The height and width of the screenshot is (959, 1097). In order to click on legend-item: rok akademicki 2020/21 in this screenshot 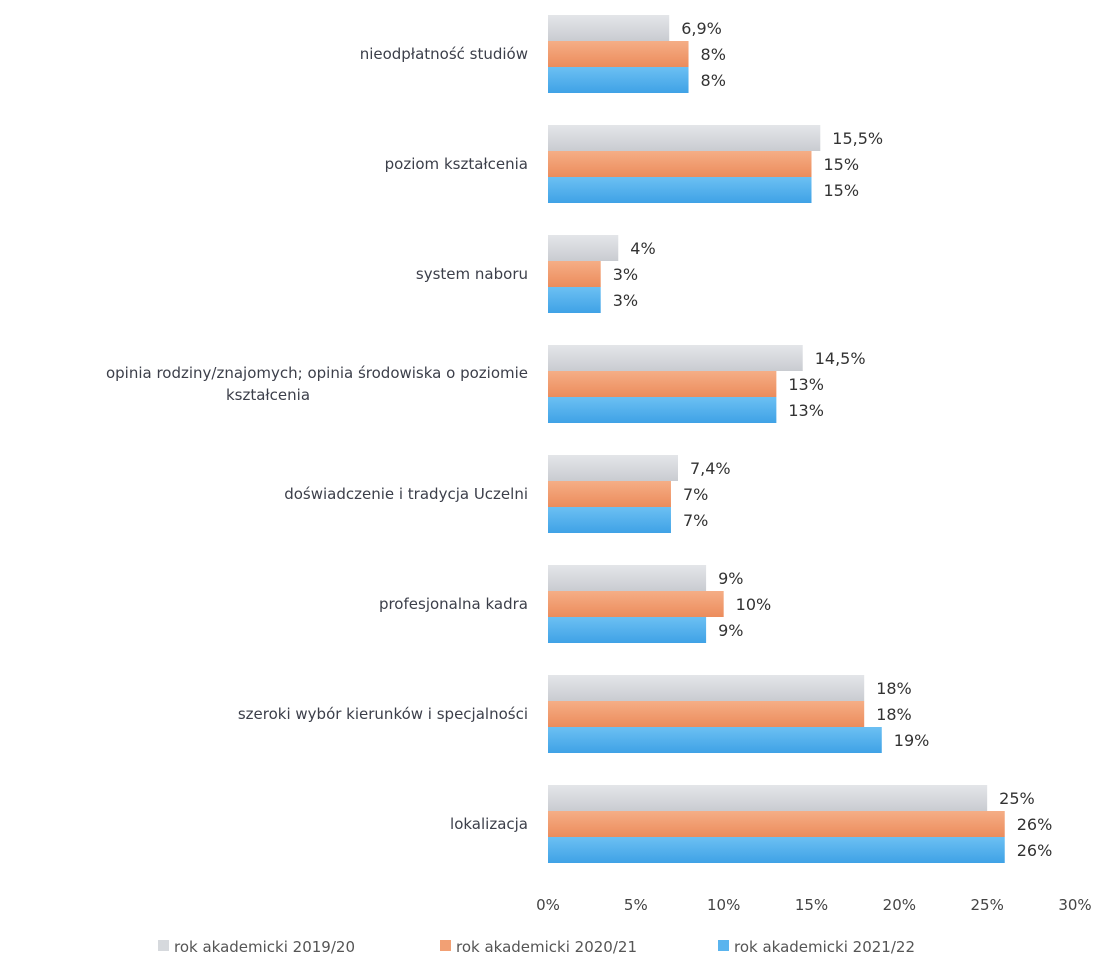, I will do `click(538, 947)`.